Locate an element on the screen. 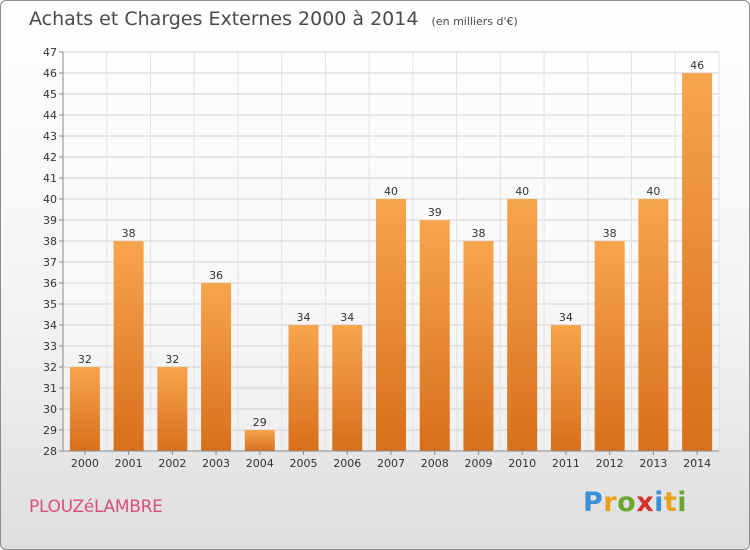 The width and height of the screenshot is (750, 550). x-tick-label: 2006 is located at coordinates (347, 463).